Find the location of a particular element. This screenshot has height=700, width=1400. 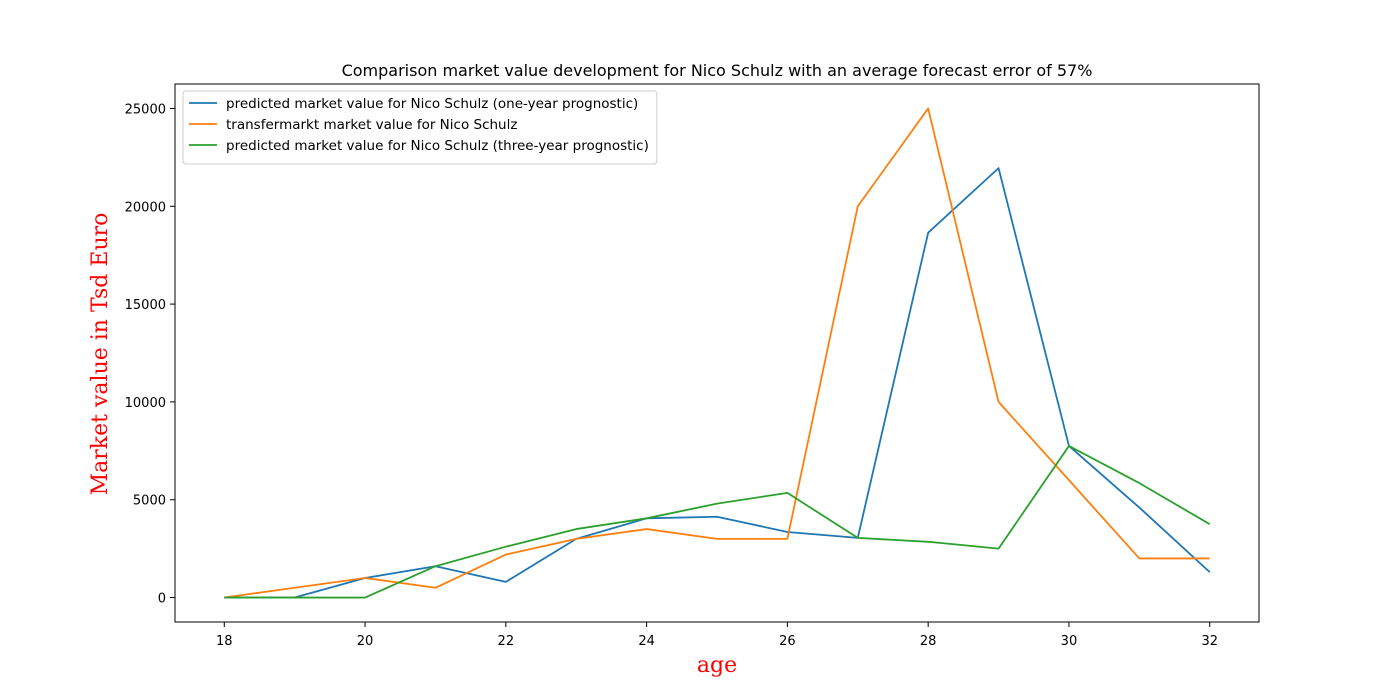

x-axis-label: age is located at coordinates (717, 665).